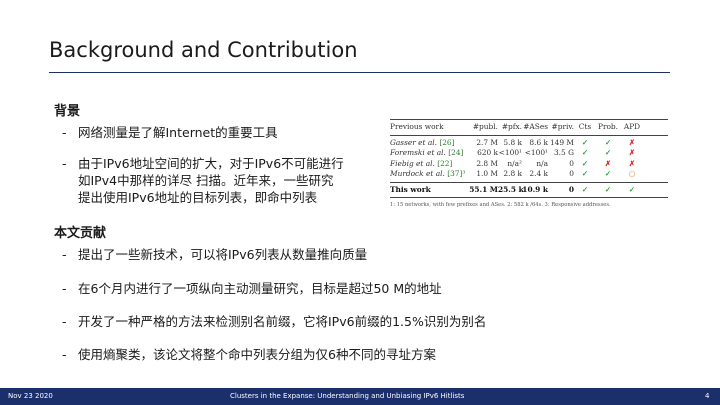  What do you see at coordinates (562, 126) in the screenshot?
I see `table-header: #priv.` at bounding box center [562, 126].